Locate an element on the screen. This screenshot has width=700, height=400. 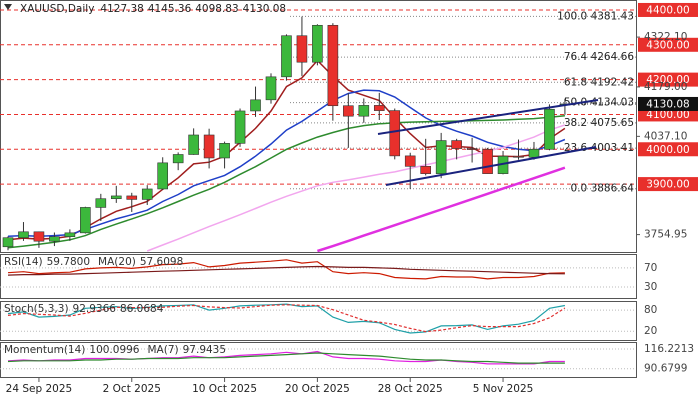
y-tick-label: 70 is located at coordinates (650, 268).